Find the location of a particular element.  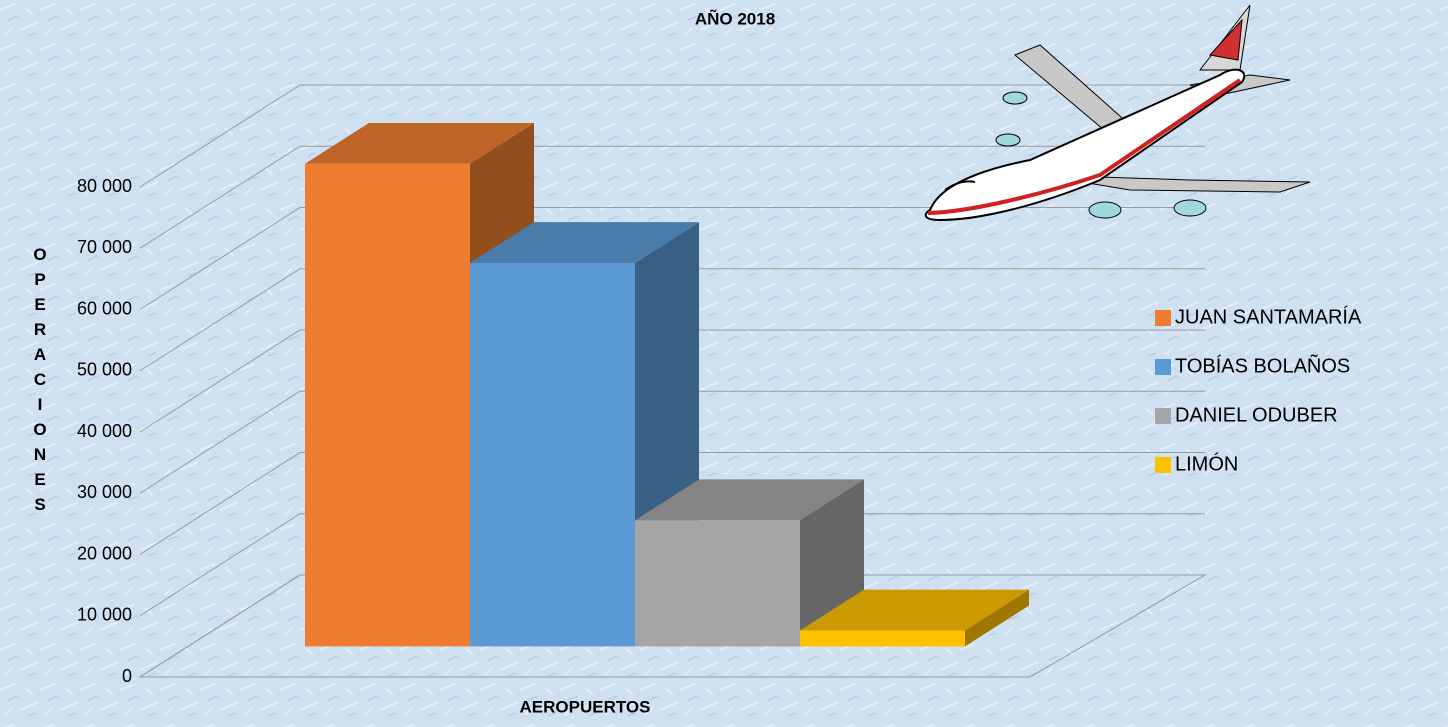

y-tick-label: 50 000 is located at coordinates (104, 370).